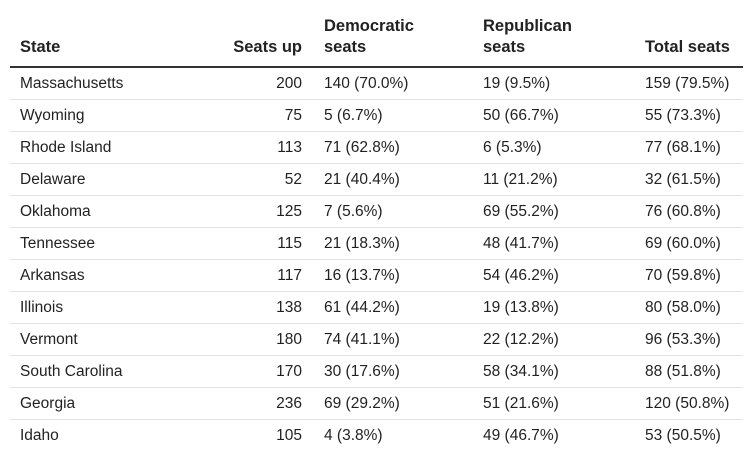  I want to click on cell-state: Georgia, so click(104, 403).